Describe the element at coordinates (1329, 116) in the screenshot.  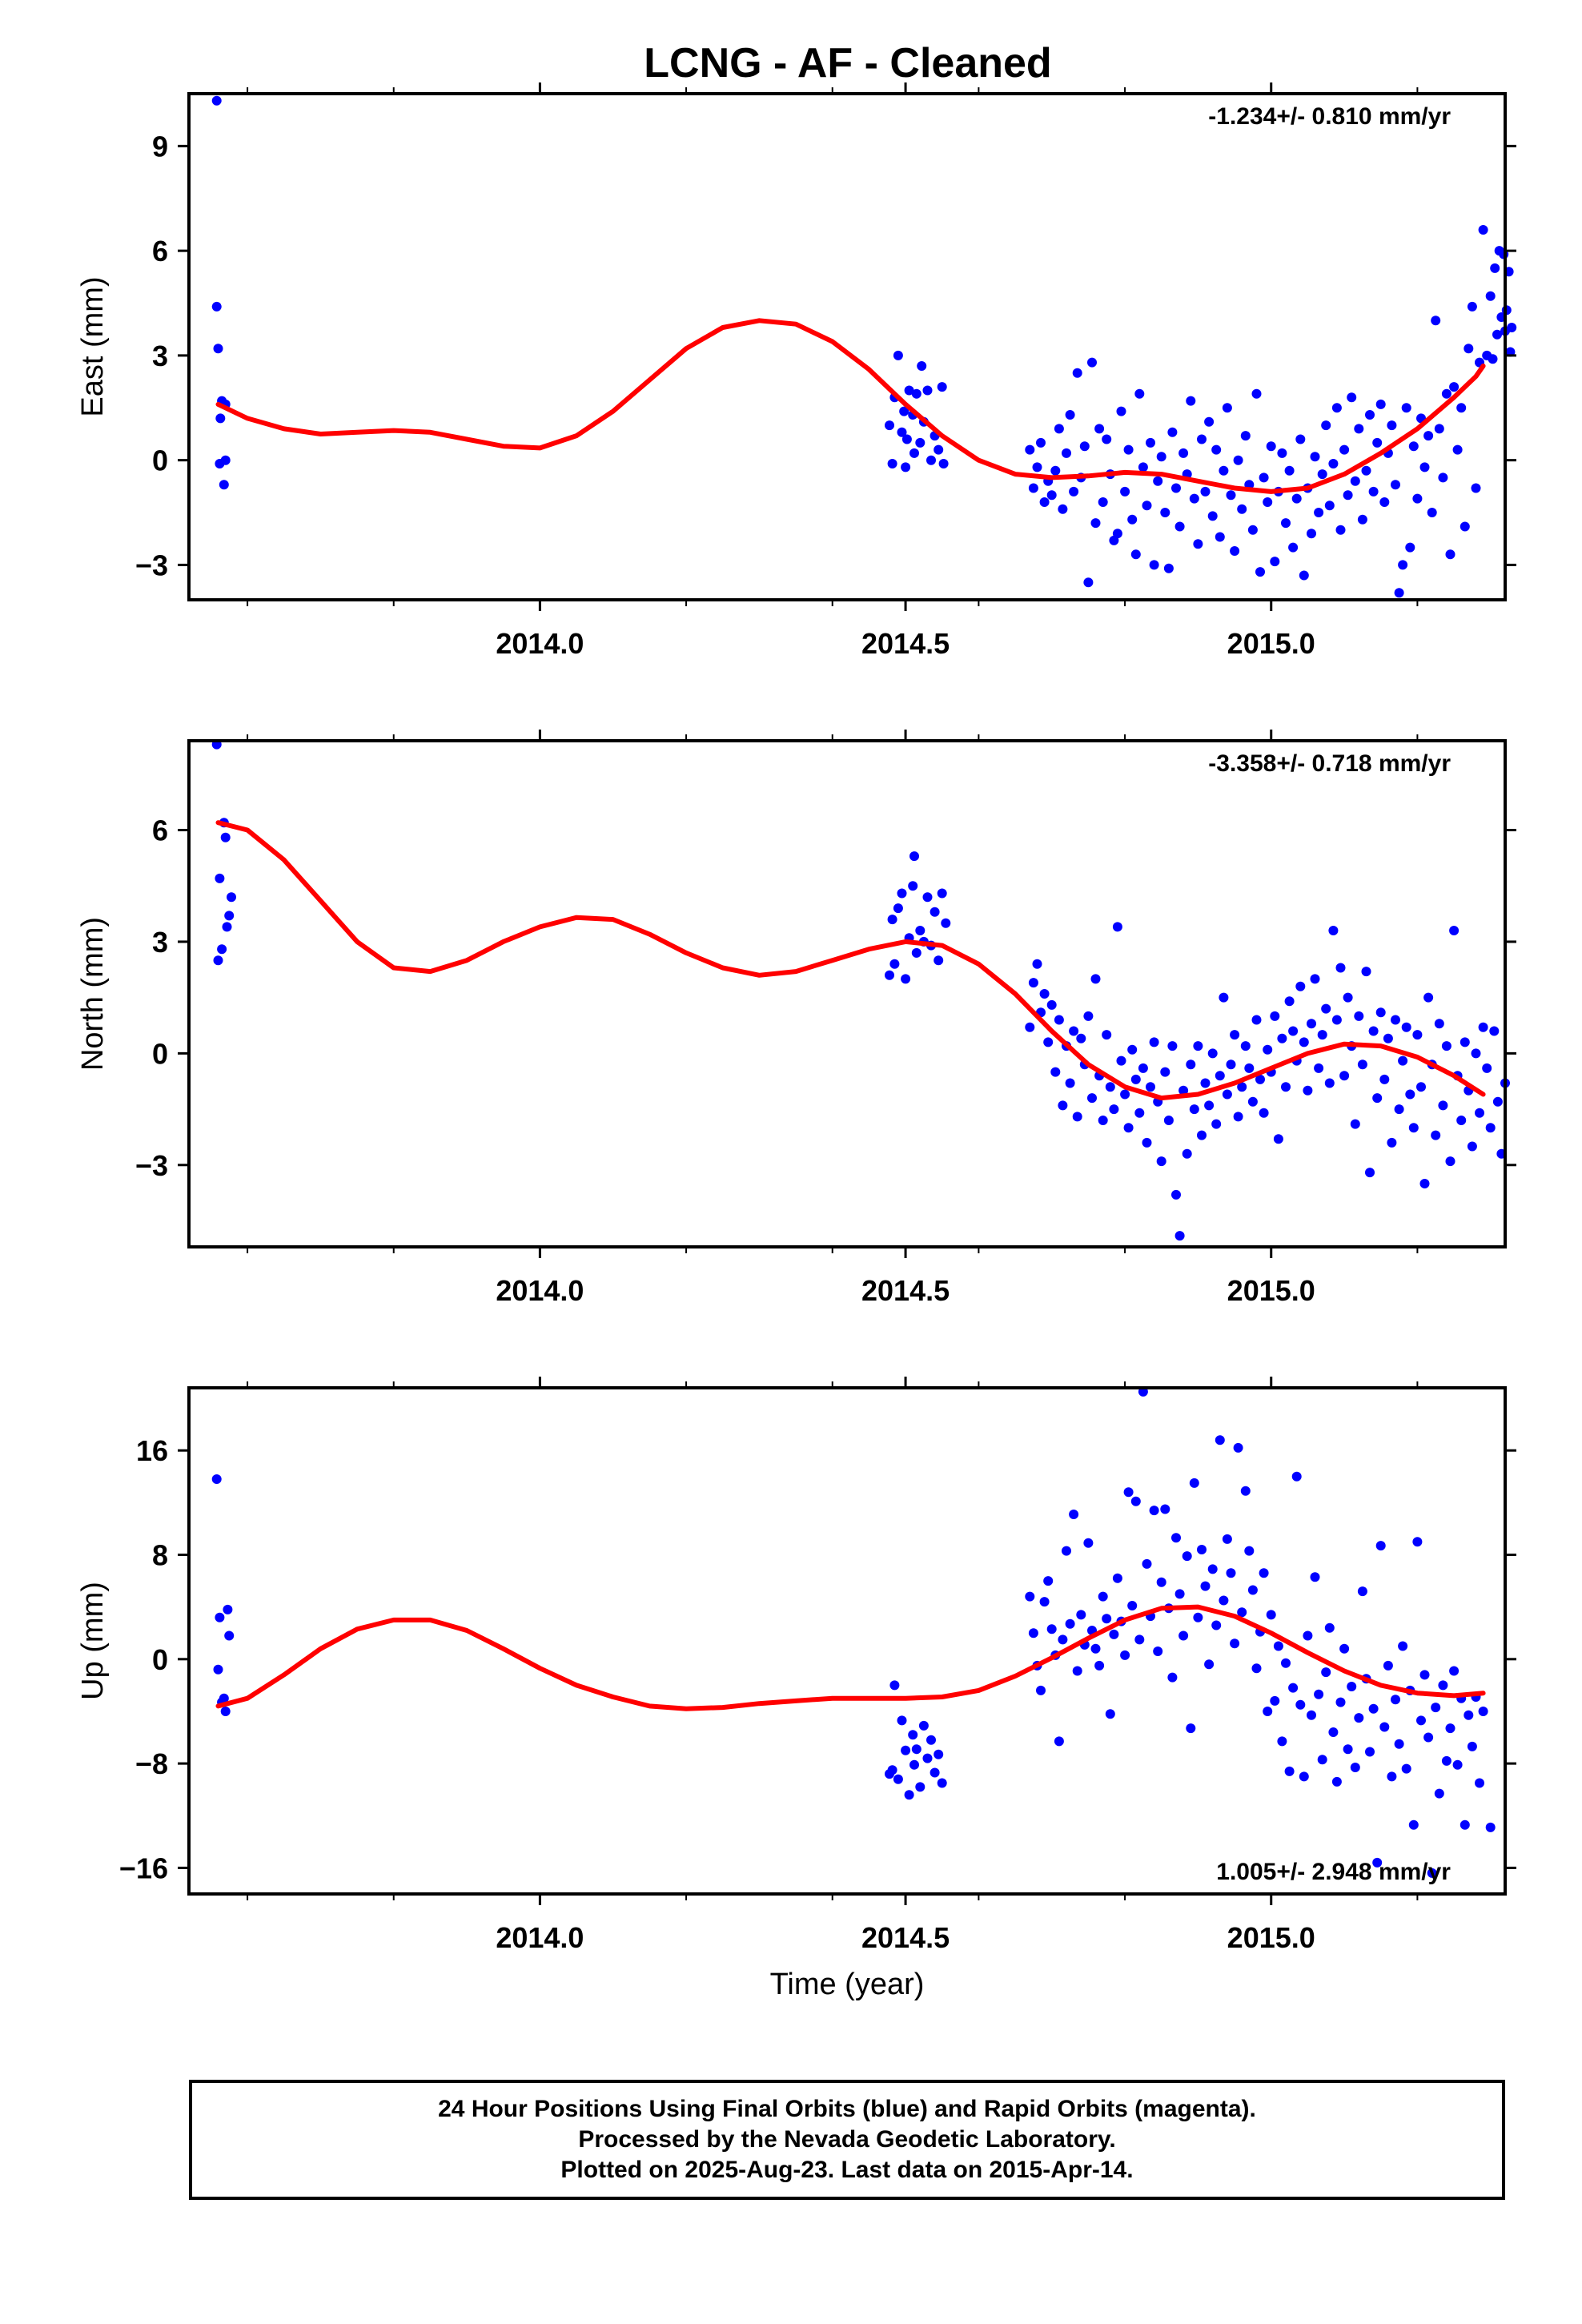
I see `velocity-rate-label: -1.234+/- 0.810 mm/yr` at that location.